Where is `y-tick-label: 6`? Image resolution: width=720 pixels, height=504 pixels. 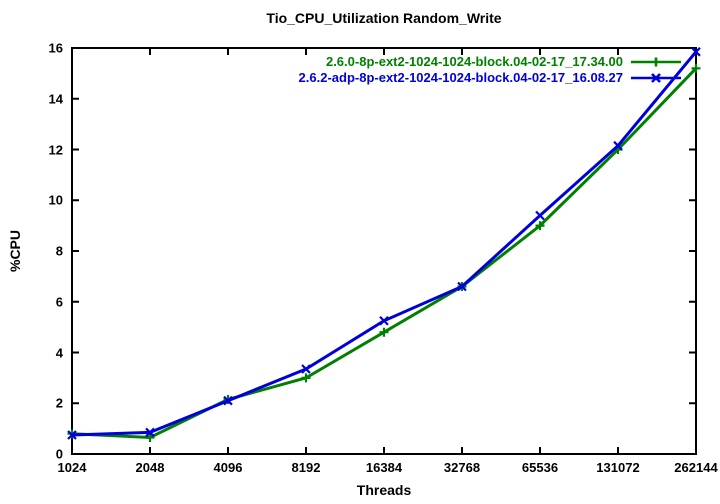 y-tick-label: 6 is located at coordinates (59, 302).